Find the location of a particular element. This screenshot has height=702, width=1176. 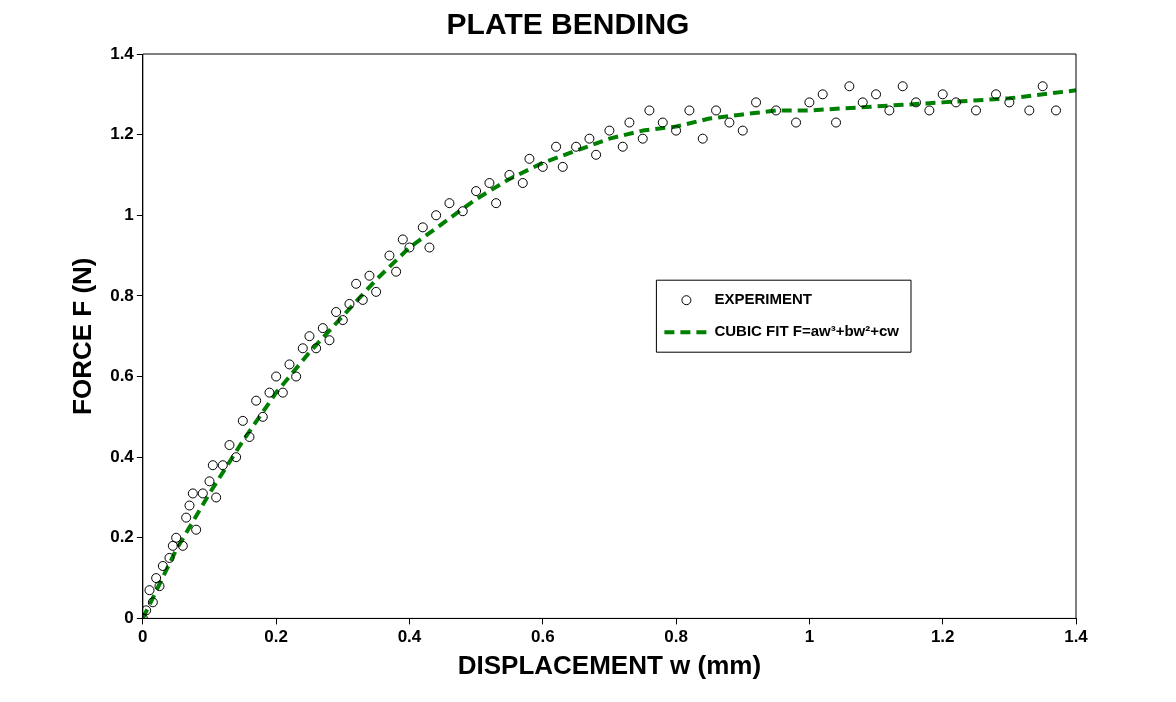

x-tick-label: 1.2 is located at coordinates (942, 637).